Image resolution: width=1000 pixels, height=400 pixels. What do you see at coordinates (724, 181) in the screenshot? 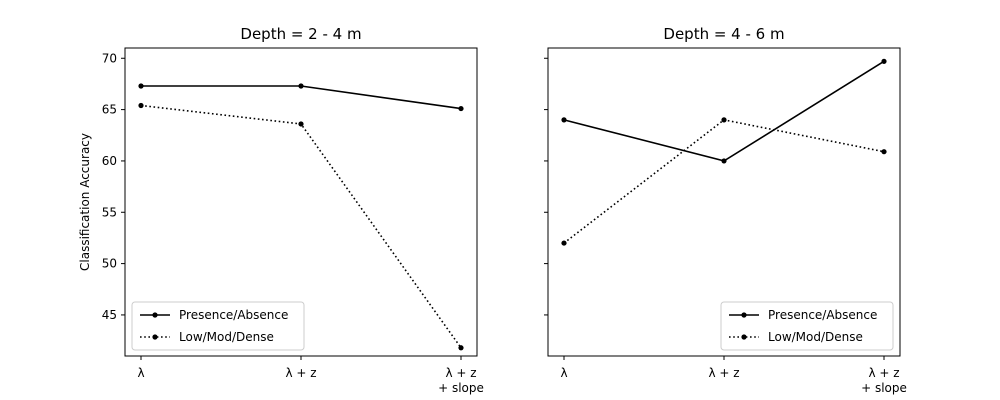
I see `series-line-low-mod-dense` at bounding box center [724, 181].